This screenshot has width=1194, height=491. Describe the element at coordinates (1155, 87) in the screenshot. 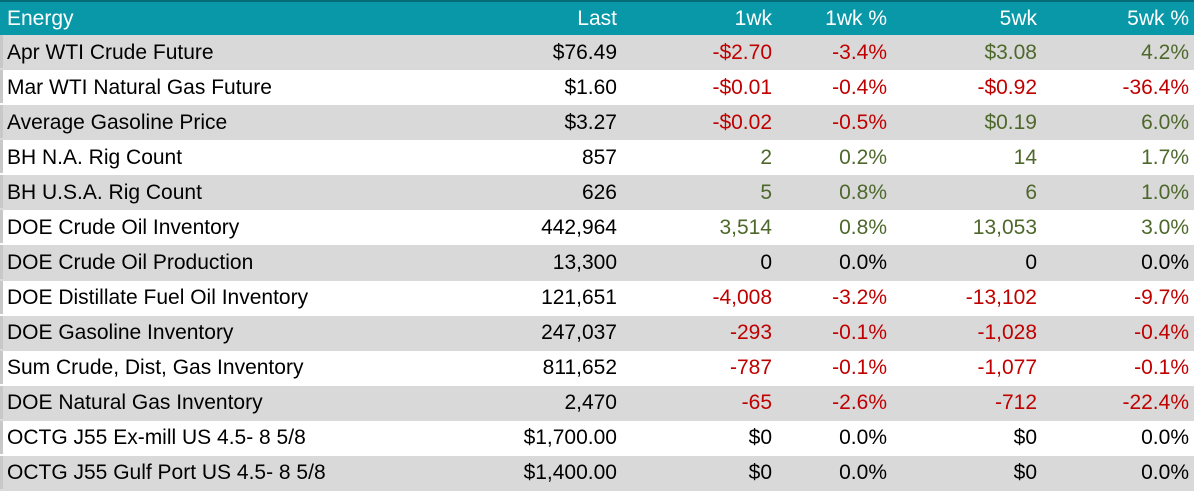

I see `cell-5wk-pct: -36.4%` at that location.